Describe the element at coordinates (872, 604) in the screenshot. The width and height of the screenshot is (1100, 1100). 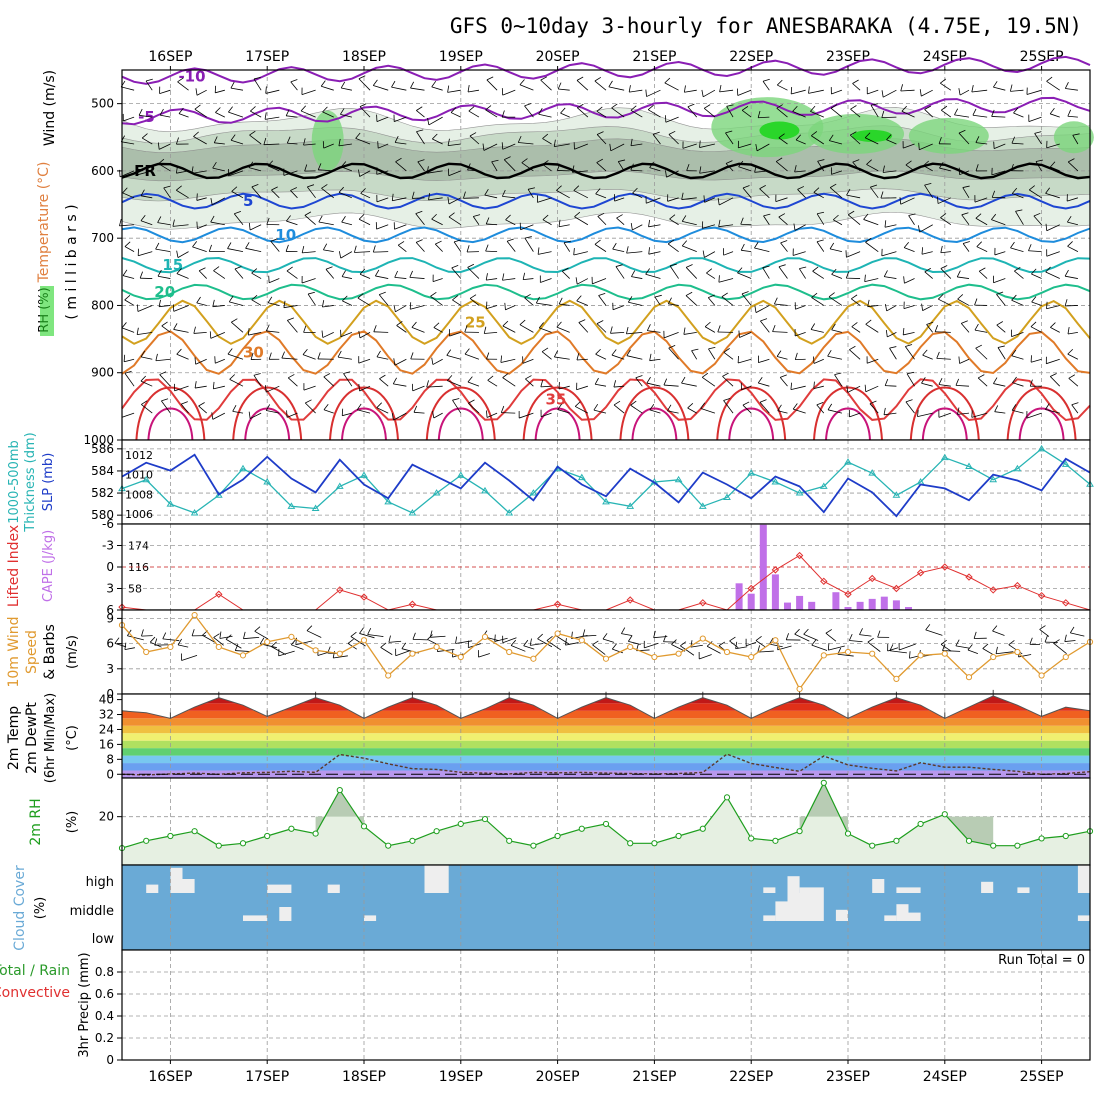
I see `cape-bar` at that location.